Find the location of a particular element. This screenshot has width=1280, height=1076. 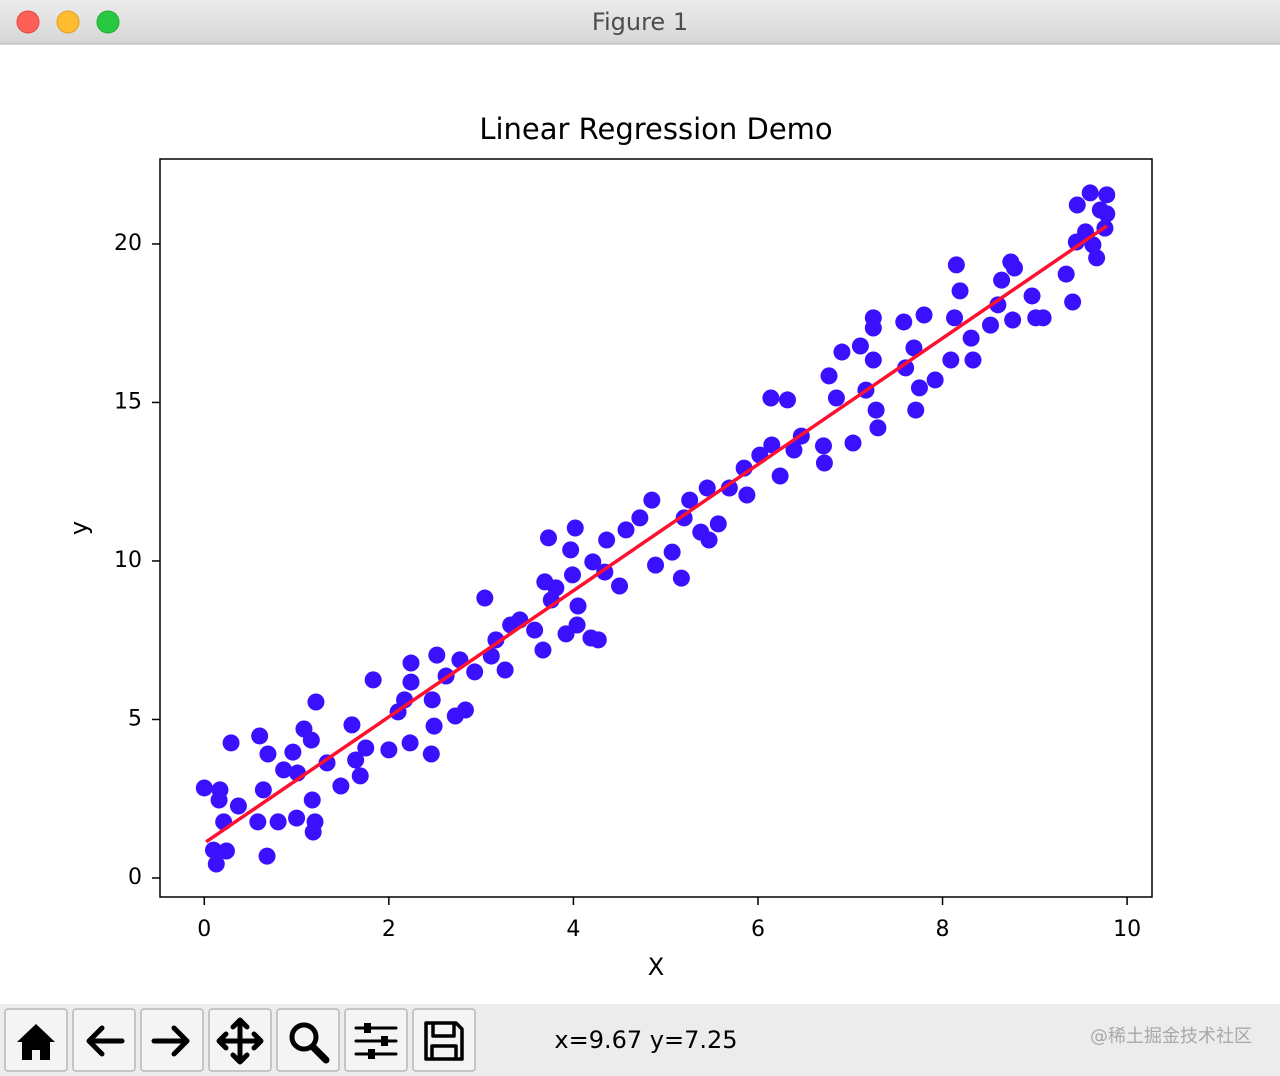

y-tick-label: 15 is located at coordinates (128, 401).